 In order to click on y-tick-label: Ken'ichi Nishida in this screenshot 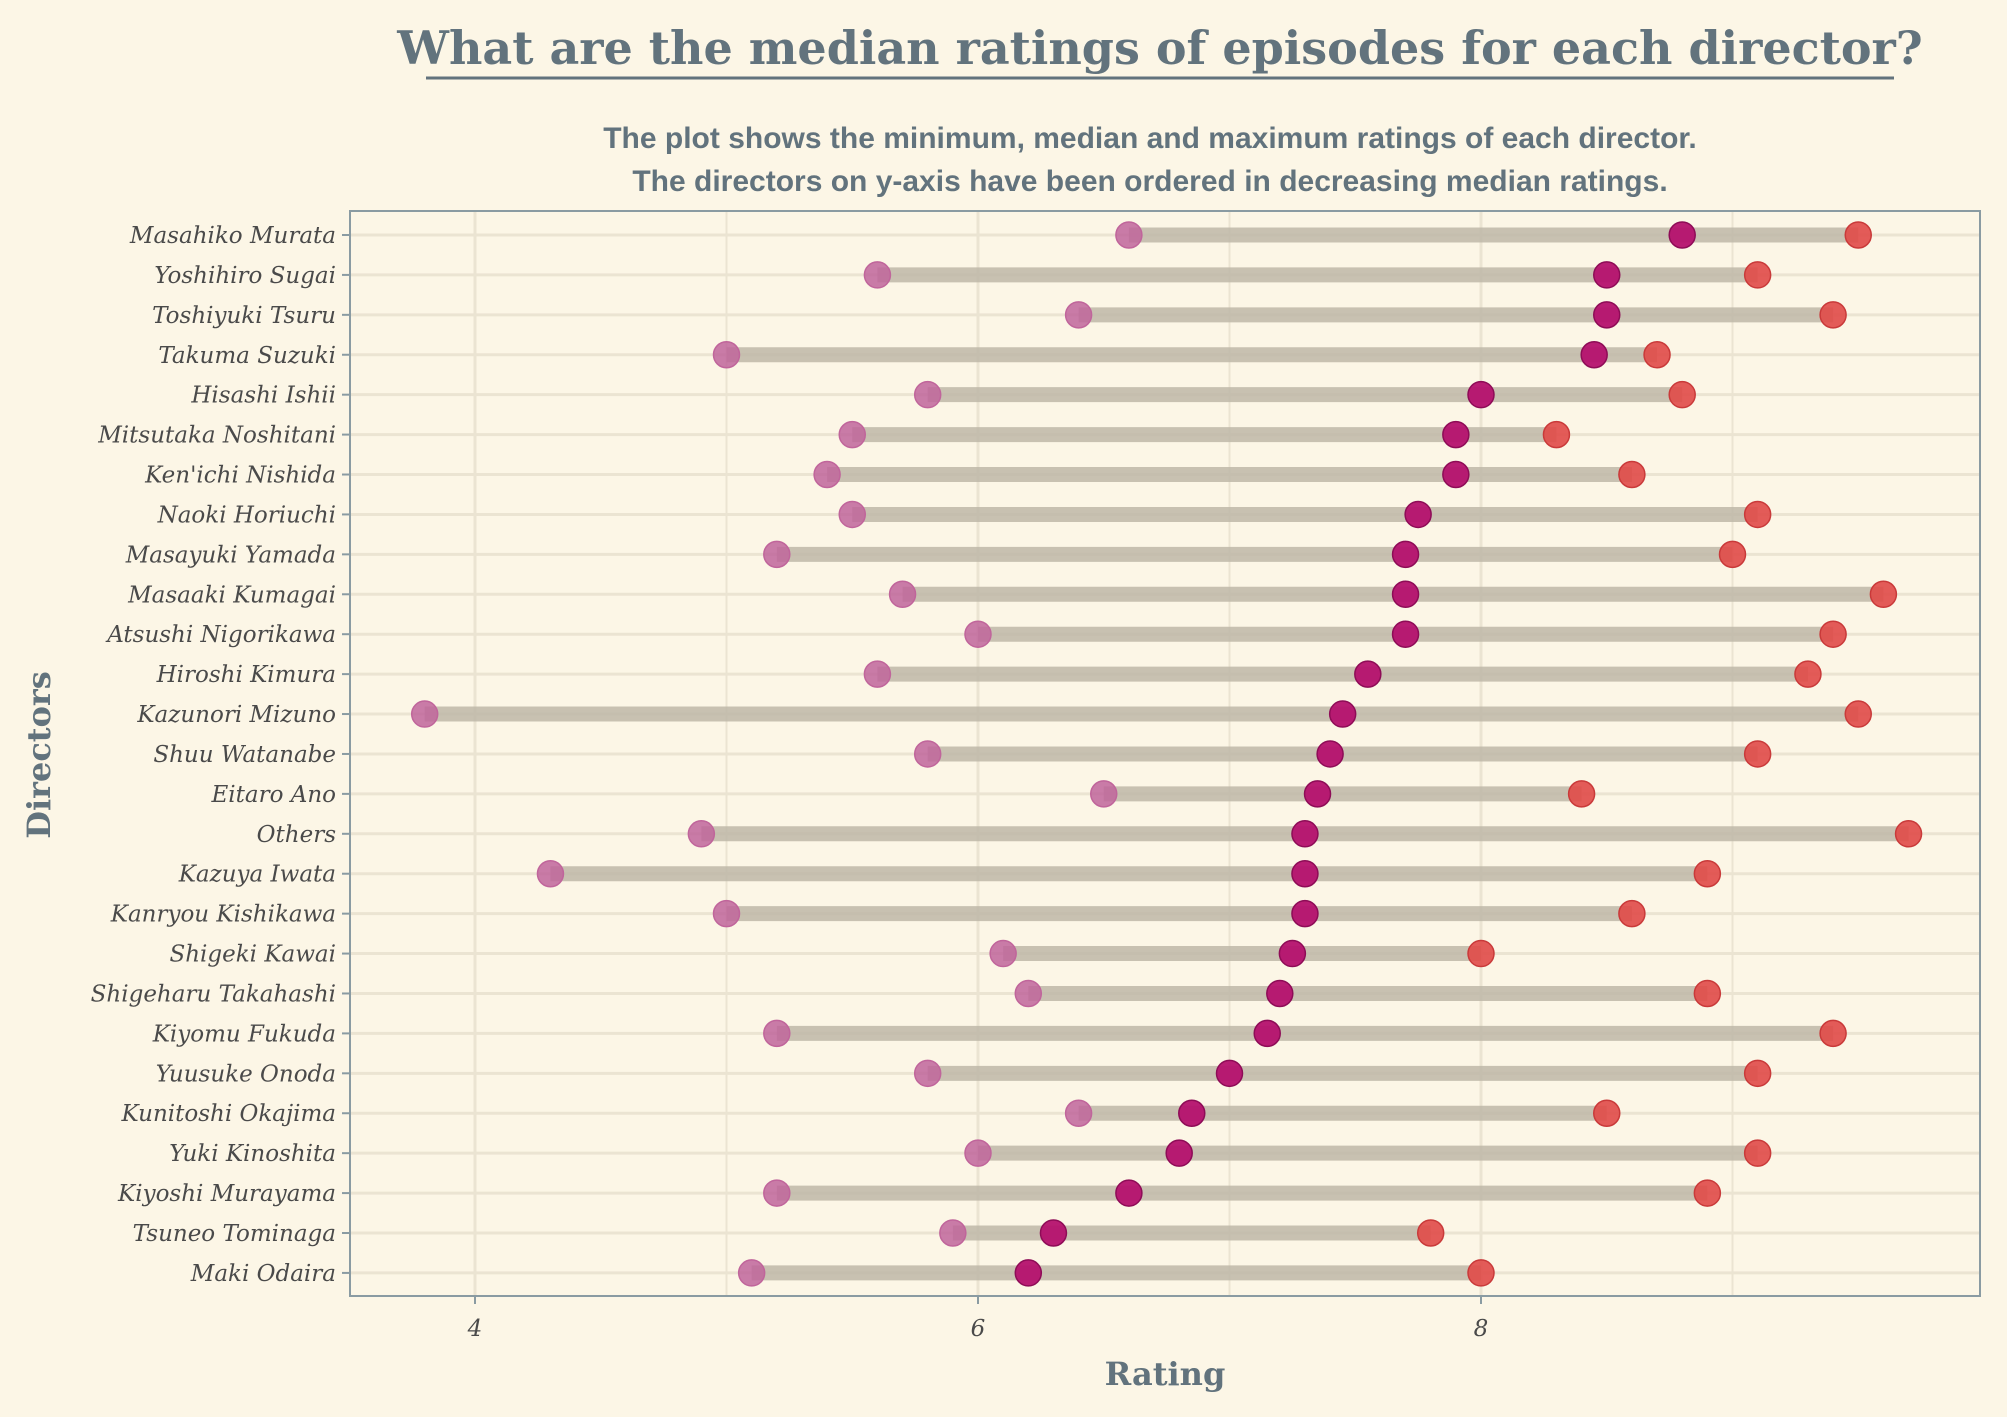, I will do `click(240, 476)`.